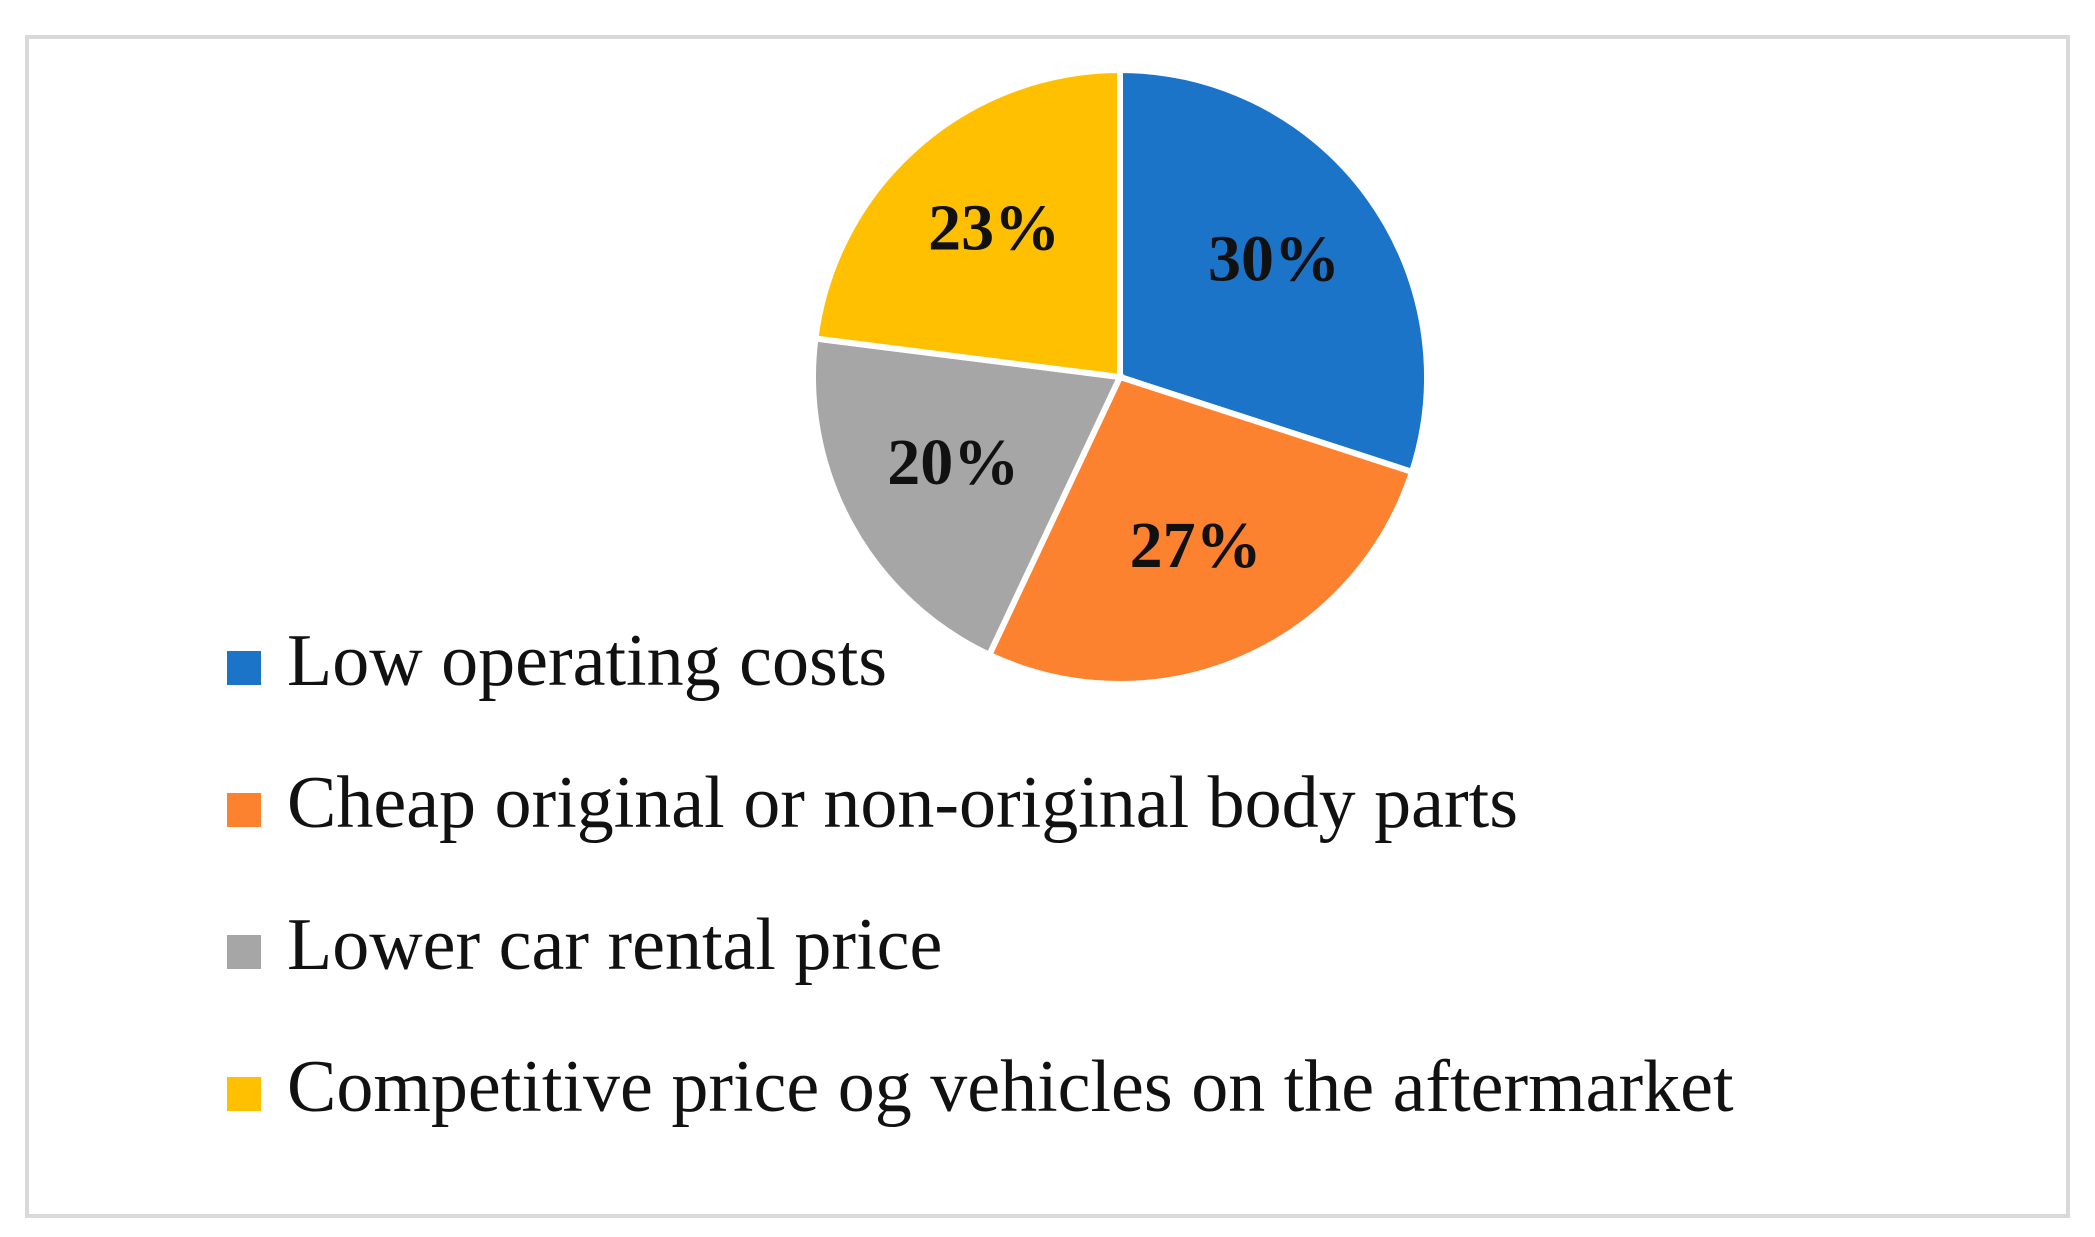 Image resolution: width=2095 pixels, height=1237 pixels. I want to click on legend-label: Low operating costs, so click(587, 661).